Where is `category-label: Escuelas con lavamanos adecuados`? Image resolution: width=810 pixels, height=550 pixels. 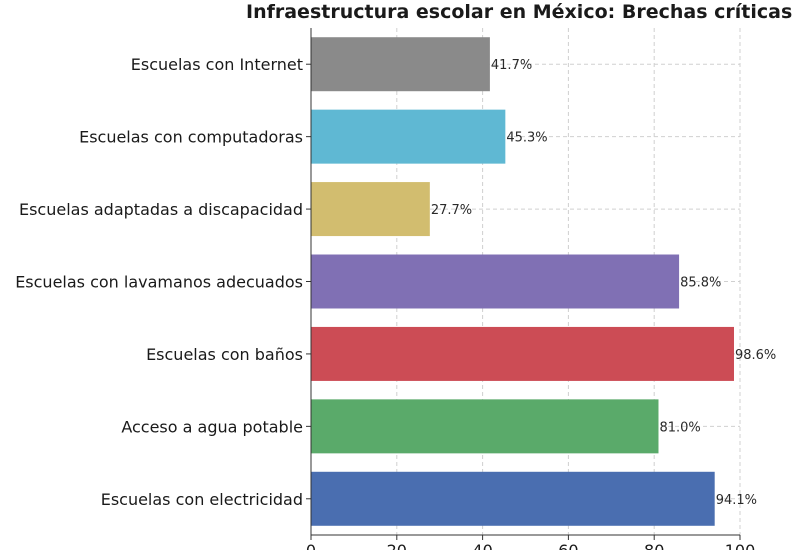
category-label: Escuelas con lavamanos adecuados is located at coordinates (159, 282).